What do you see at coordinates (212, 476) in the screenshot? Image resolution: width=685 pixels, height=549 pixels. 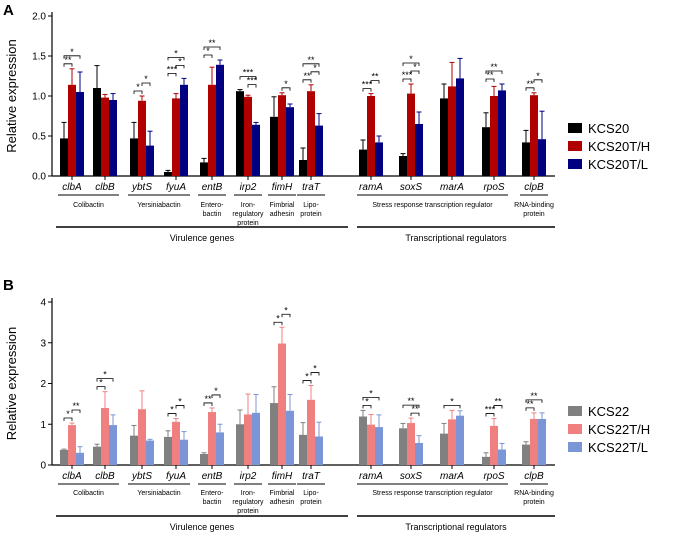 I see `panel-b-gene-label: entB` at bounding box center [212, 476].